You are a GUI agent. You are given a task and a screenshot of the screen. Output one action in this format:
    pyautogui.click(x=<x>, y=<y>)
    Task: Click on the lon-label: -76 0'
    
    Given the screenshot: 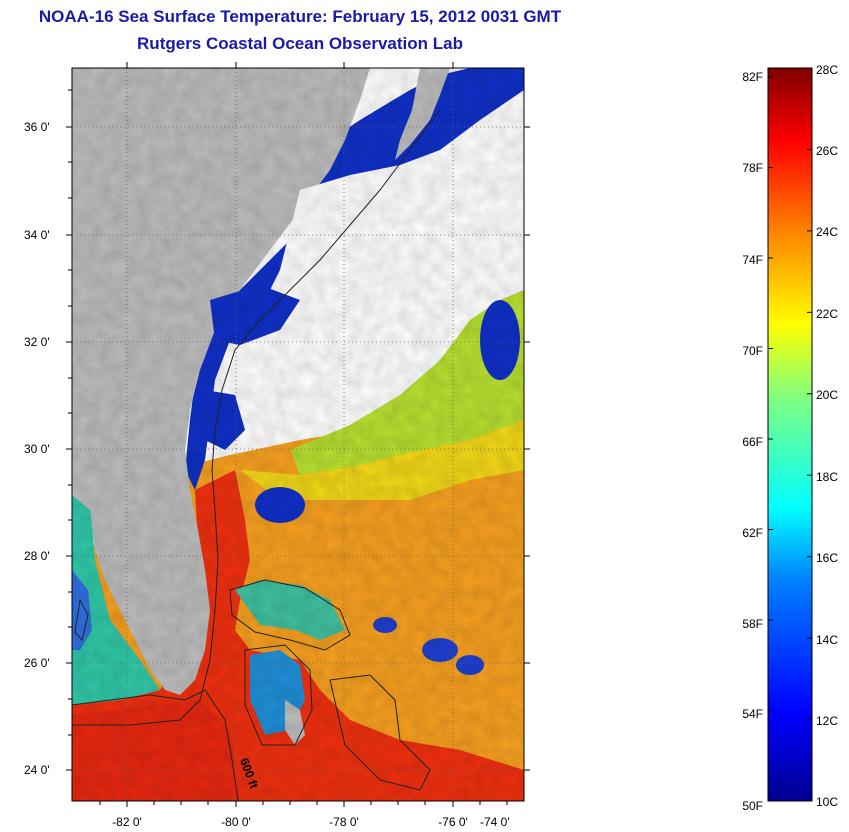 What is the action you would take?
    pyautogui.click(x=453, y=822)
    